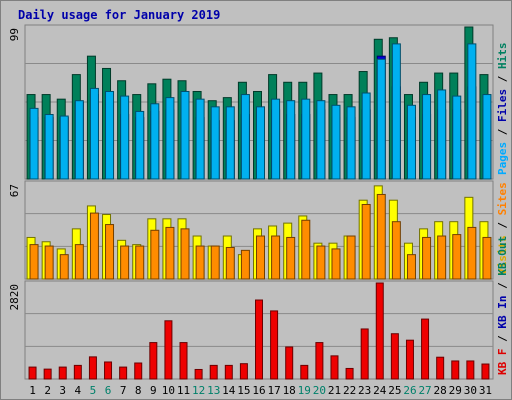 Image resolution: width=512 pixels, height=400 pixels. What do you see at coordinates (198, 390) in the screenshot?
I see `x-tick-label: 12` at bounding box center [198, 390].